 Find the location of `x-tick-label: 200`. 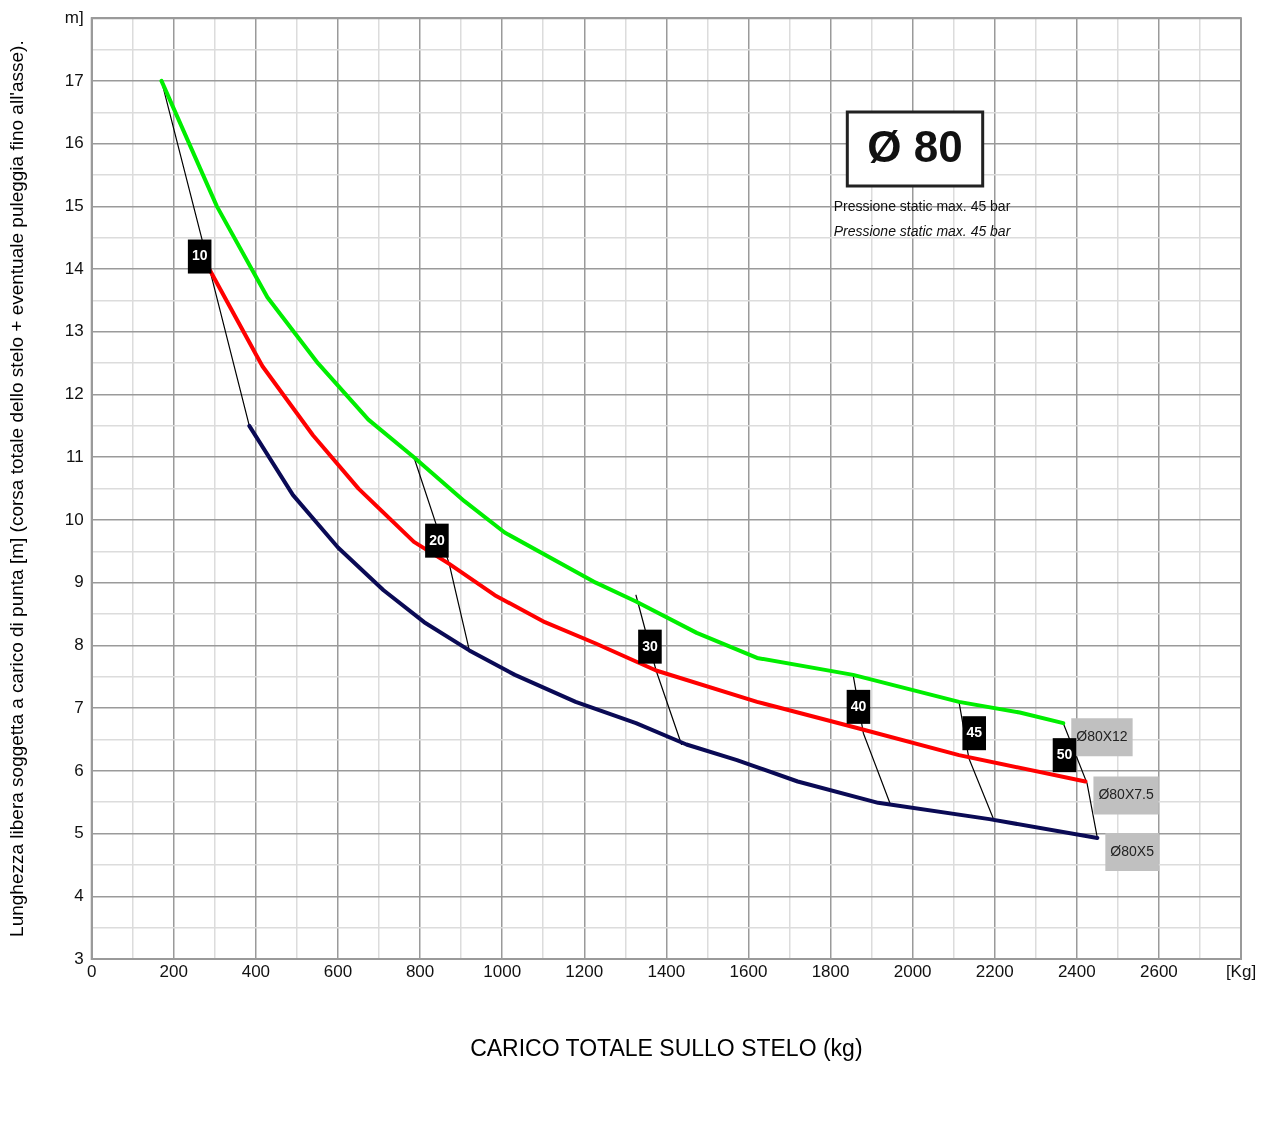

x-tick-label: 200 is located at coordinates (173, 971).